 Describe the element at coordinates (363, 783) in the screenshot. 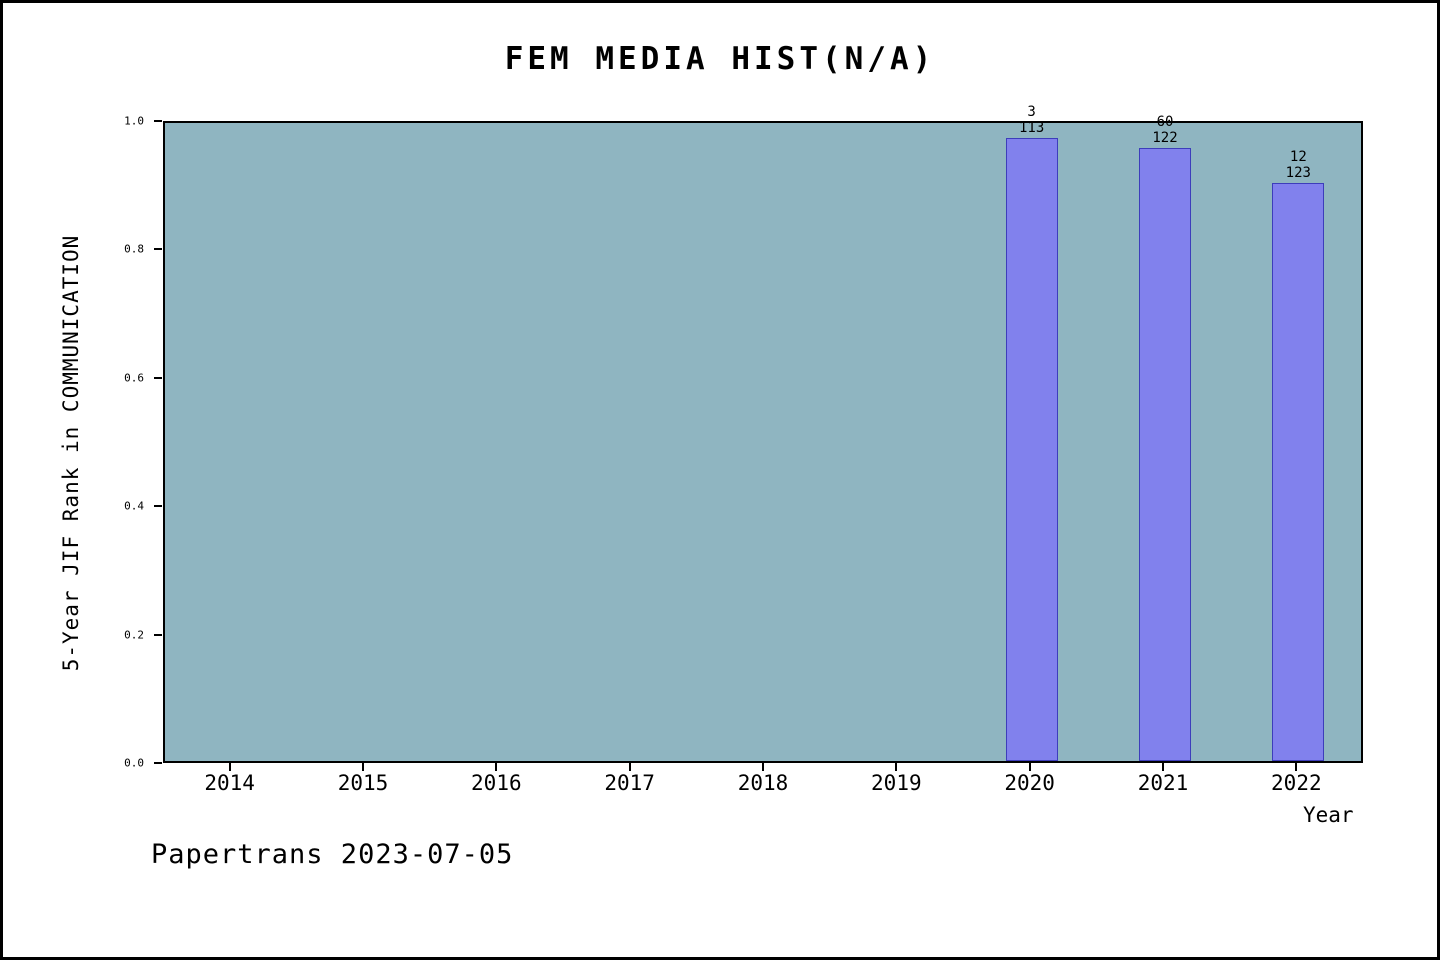

I see `x-tick-label: 2015` at that location.